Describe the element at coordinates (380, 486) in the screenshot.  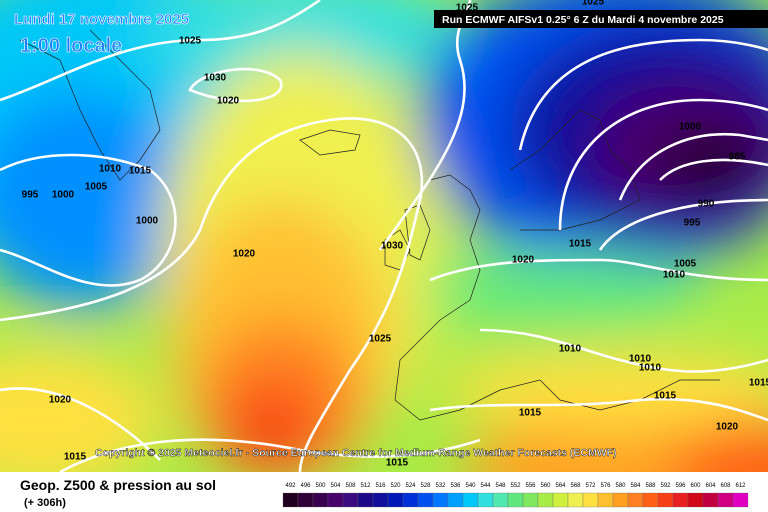
I see `legend-label: 516` at that location.